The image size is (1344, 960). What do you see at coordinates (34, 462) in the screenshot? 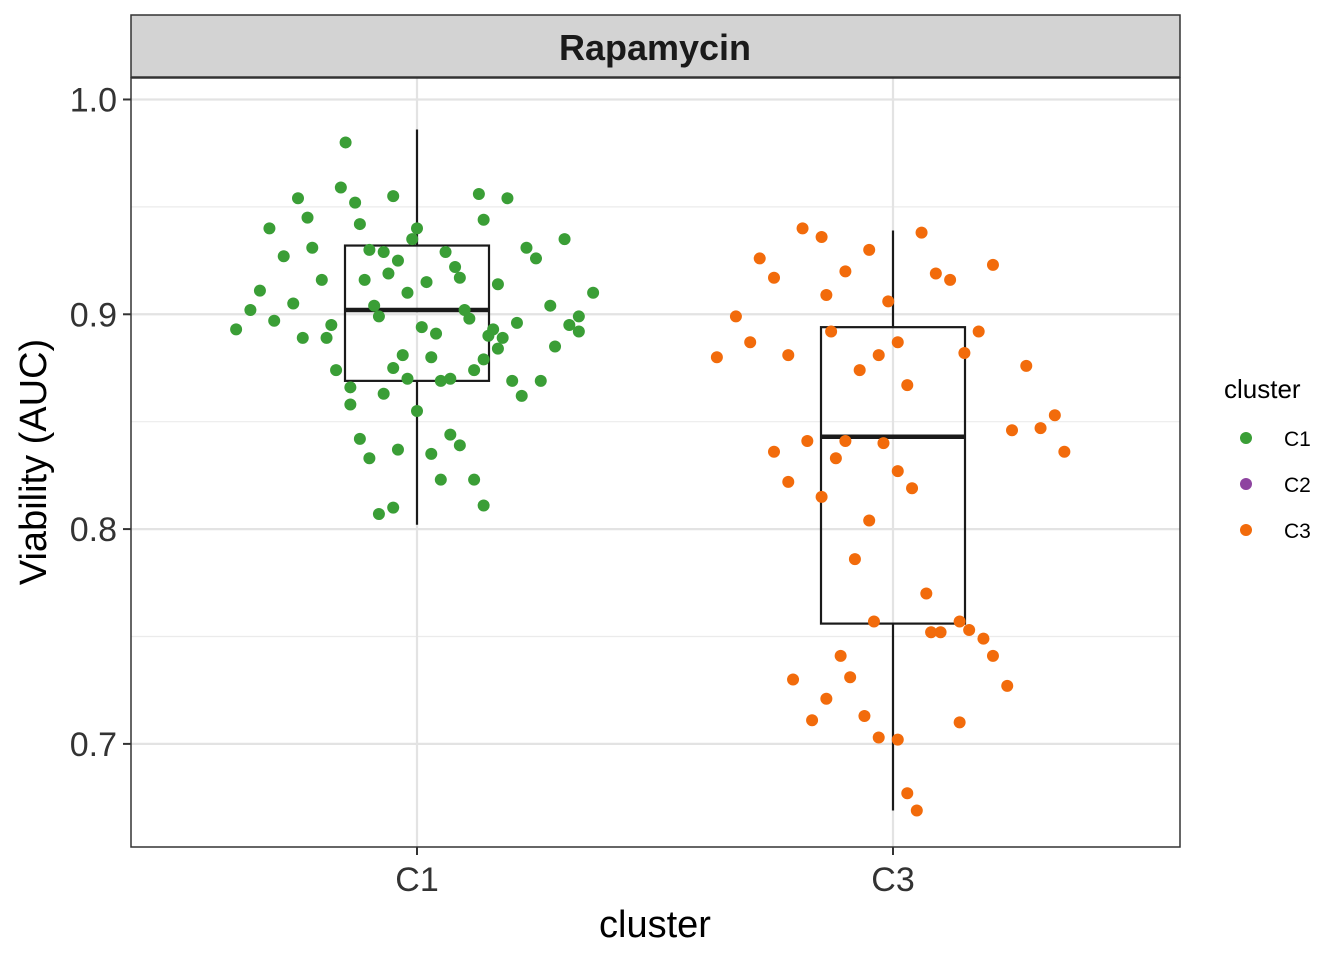
I see `y-axis-title: Viability (AUC)` at bounding box center [34, 462].